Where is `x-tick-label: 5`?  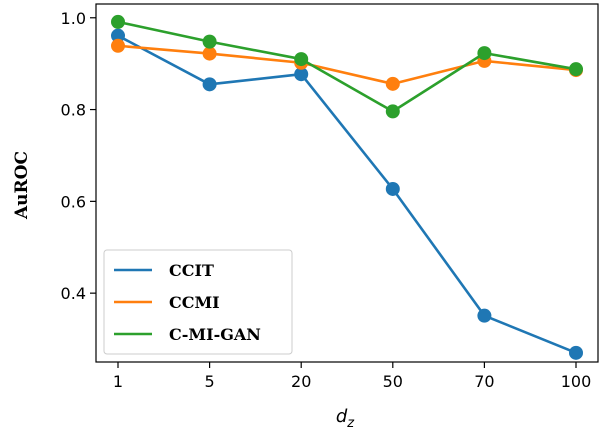
x-tick-label: 5 is located at coordinates (210, 381).